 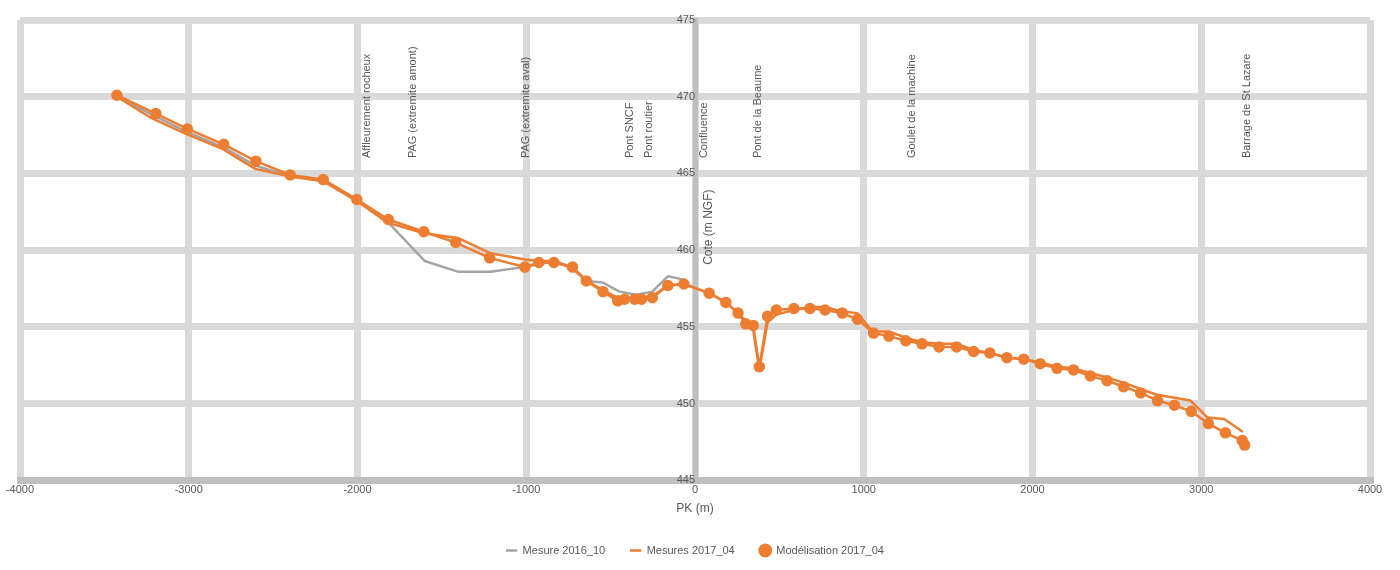 I want to click on annotation: Affleurement rocheux, so click(x=365, y=106).